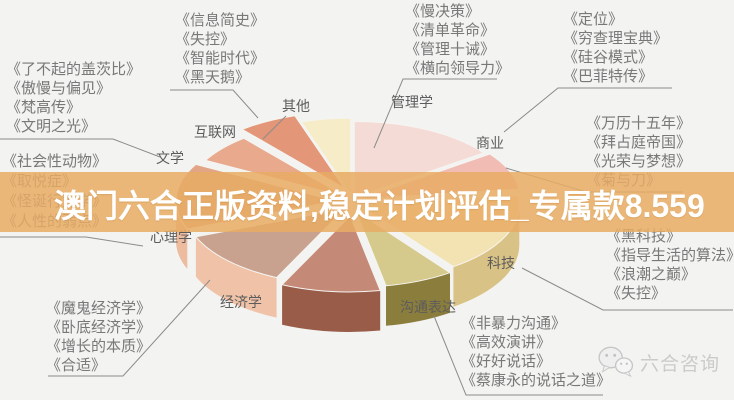 The width and height of the screenshot is (734, 400). Describe the element at coordinates (608, 57) in the screenshot. I see `book-title: 《硅谷模式》` at that location.